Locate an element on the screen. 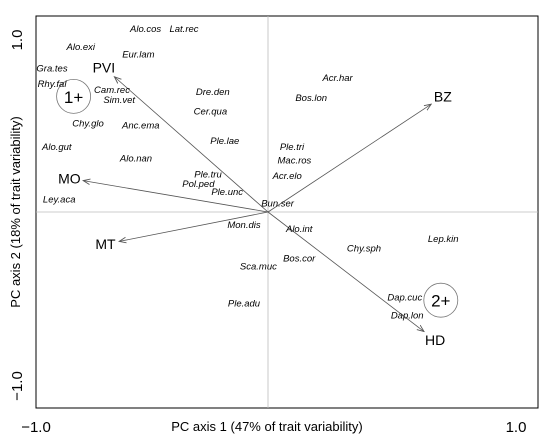 The image size is (550, 440). species-label-anc-ema: Anc.ema is located at coordinates (140, 125).